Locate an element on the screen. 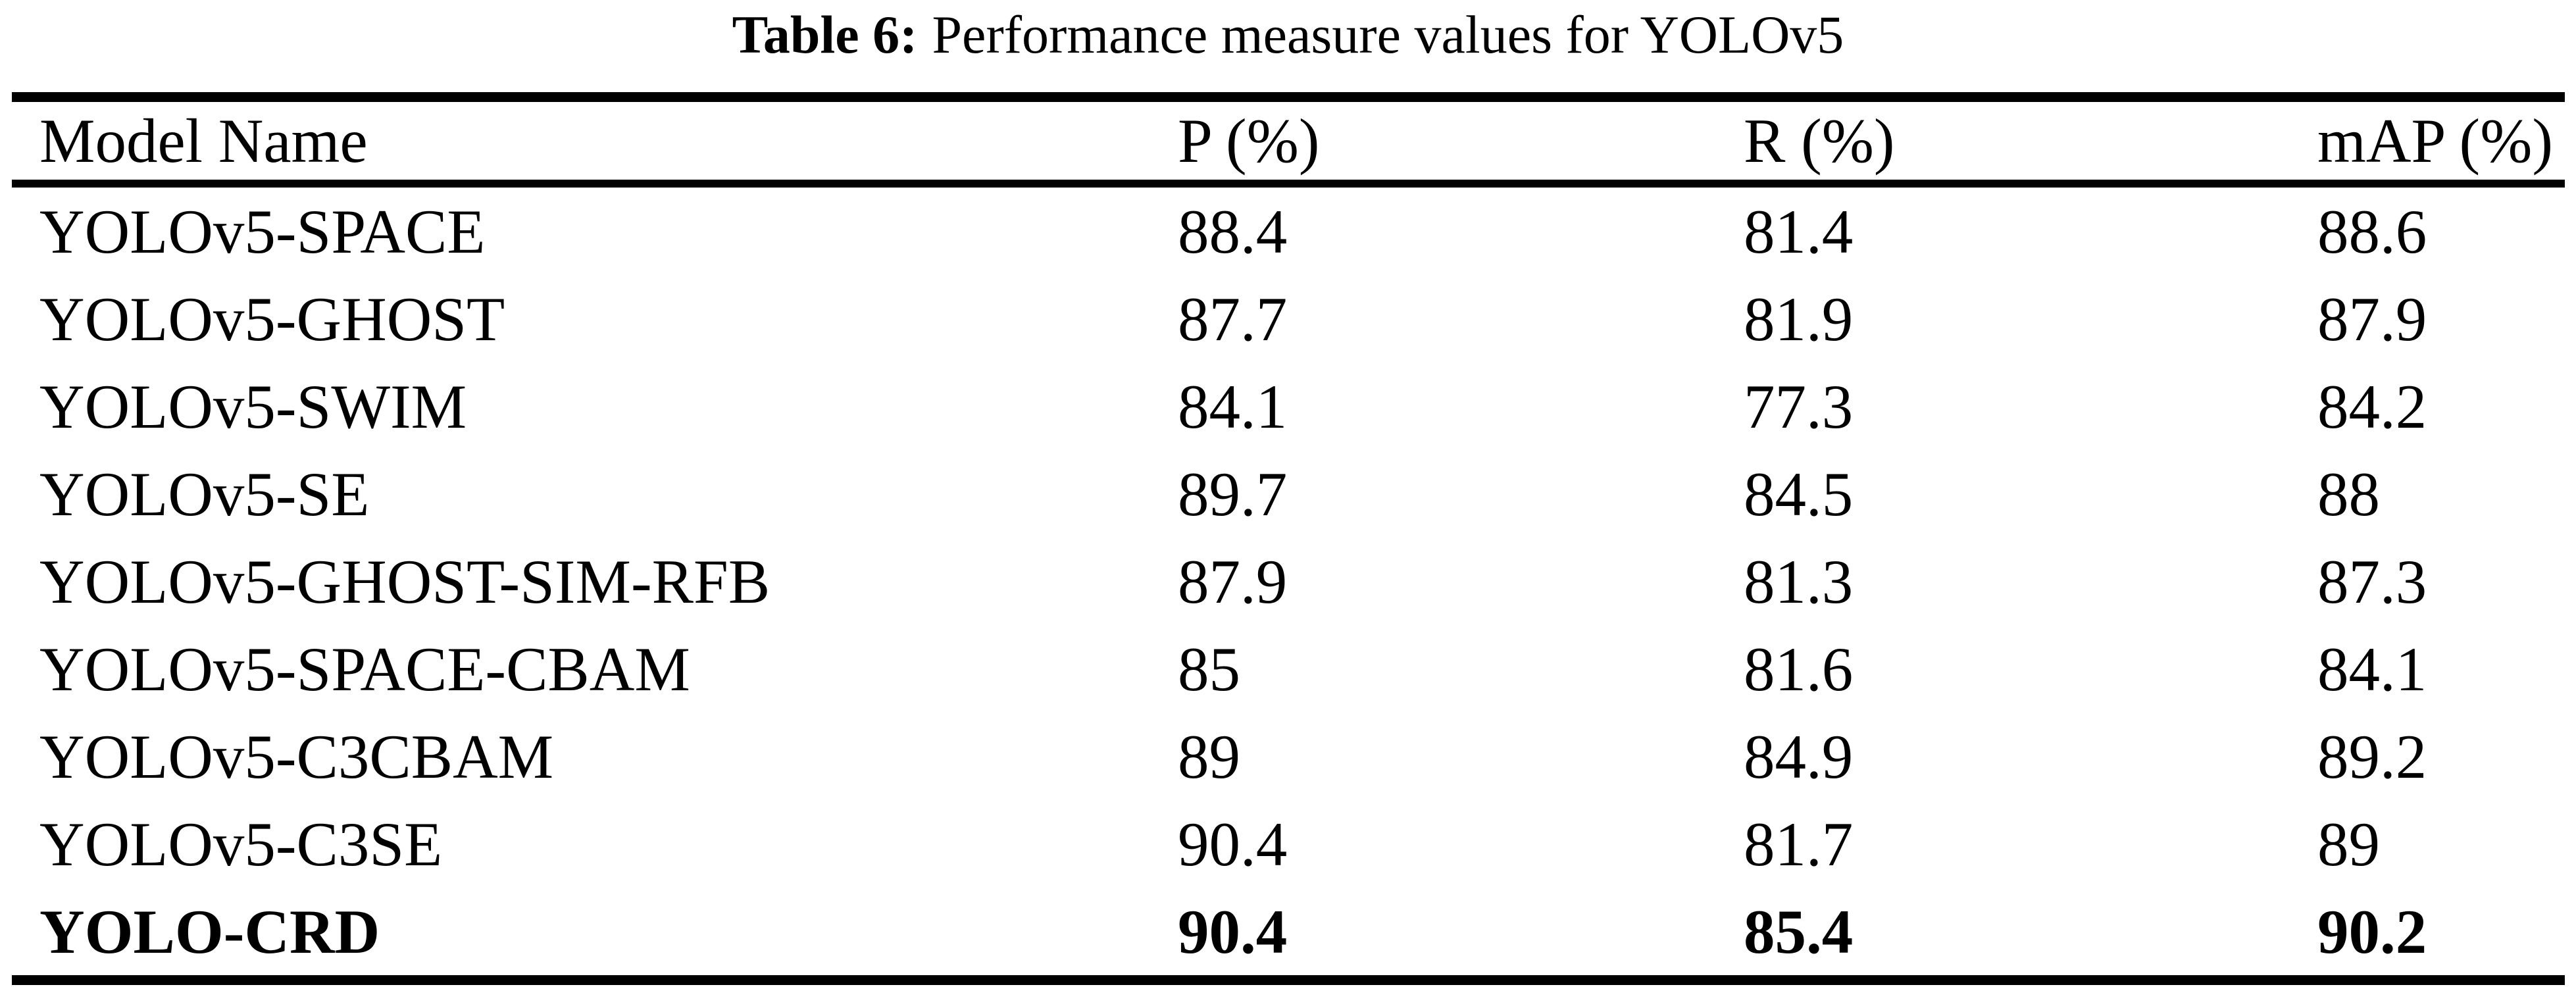 This screenshot has height=987, width=2576. table-row: YOLOv5-GHOST-SIM-RFB 87.9 81.3 87.3 is located at coordinates (1288, 581).